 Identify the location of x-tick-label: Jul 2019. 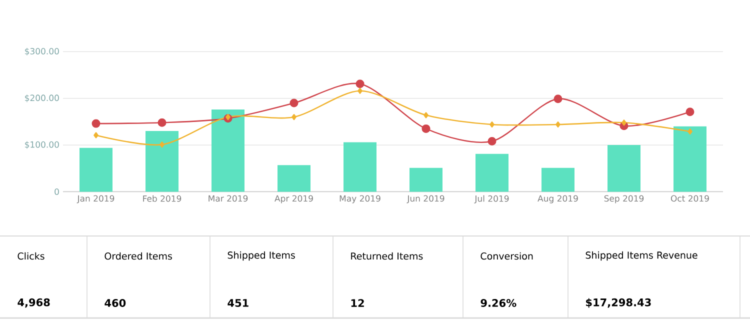
(491, 199).